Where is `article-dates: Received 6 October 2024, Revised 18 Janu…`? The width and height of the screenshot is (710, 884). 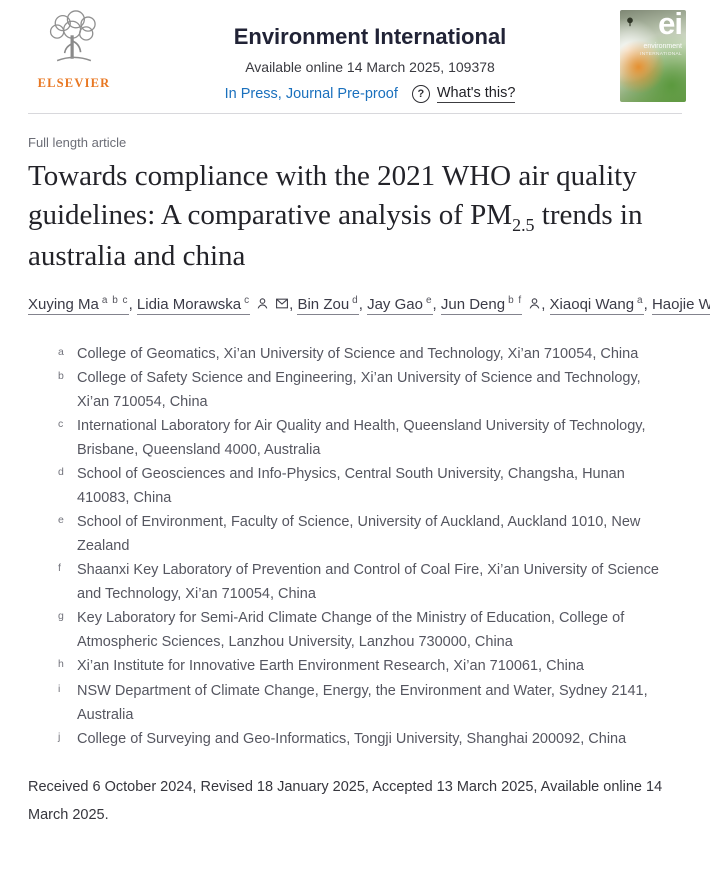
article-dates: Received 6 October 2024, Revised 18 Janu… is located at coordinates (345, 800).